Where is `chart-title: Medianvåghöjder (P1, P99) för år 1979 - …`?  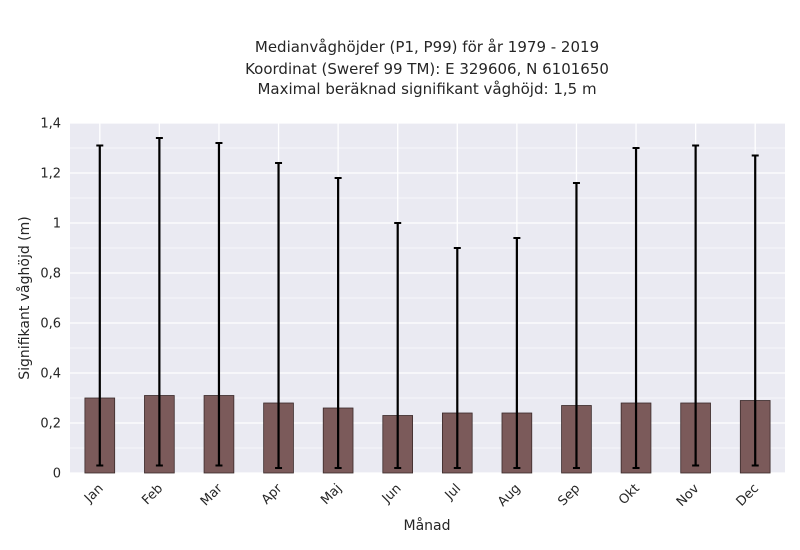 chart-title: Medianvåghöjder (P1, P99) för år 1979 - … is located at coordinates (427, 68).